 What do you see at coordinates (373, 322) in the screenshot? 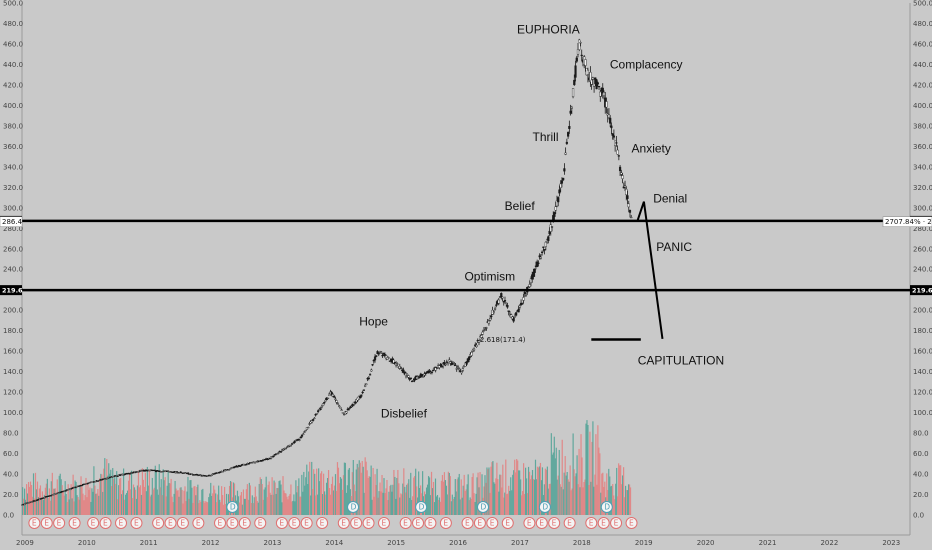
I see `annotation-hope: Hope` at bounding box center [373, 322].